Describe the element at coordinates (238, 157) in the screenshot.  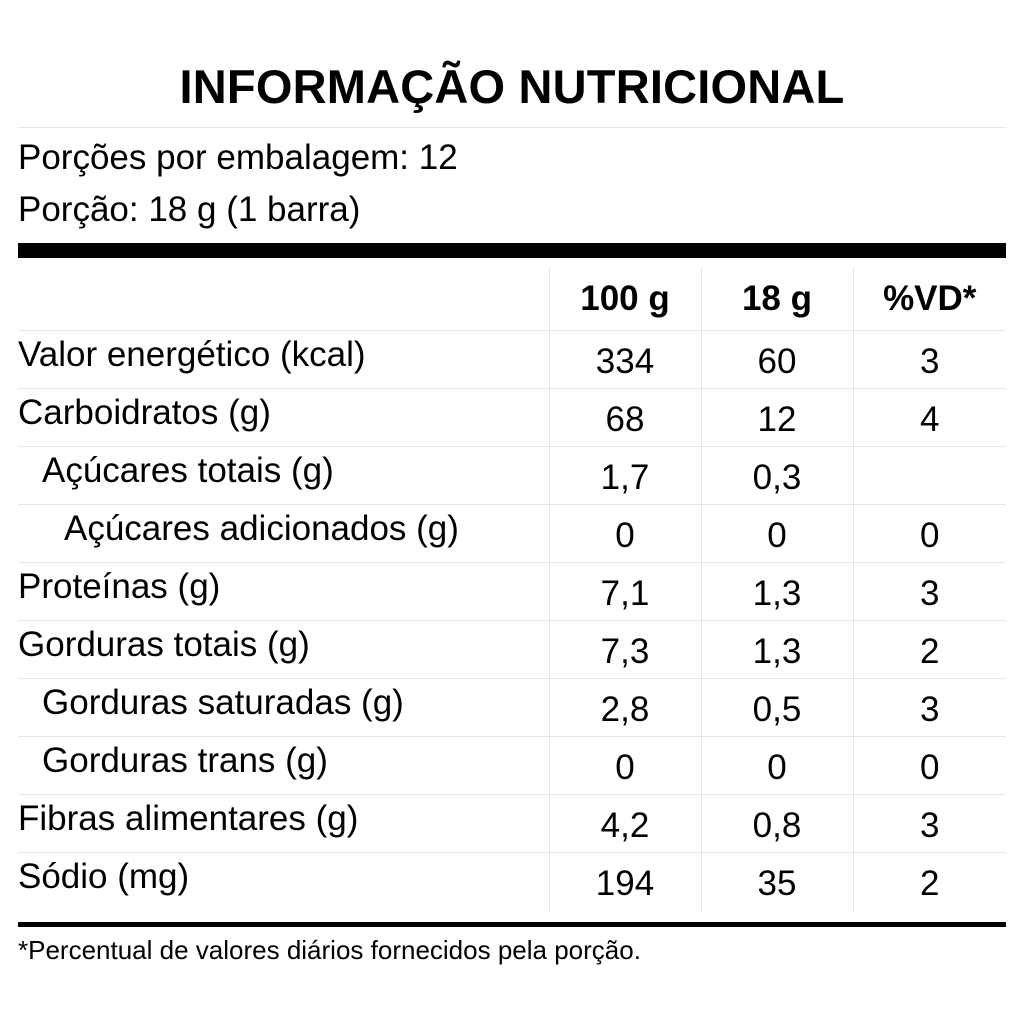
I see `servings-per-package: Porções por embalagem: 12` at that location.